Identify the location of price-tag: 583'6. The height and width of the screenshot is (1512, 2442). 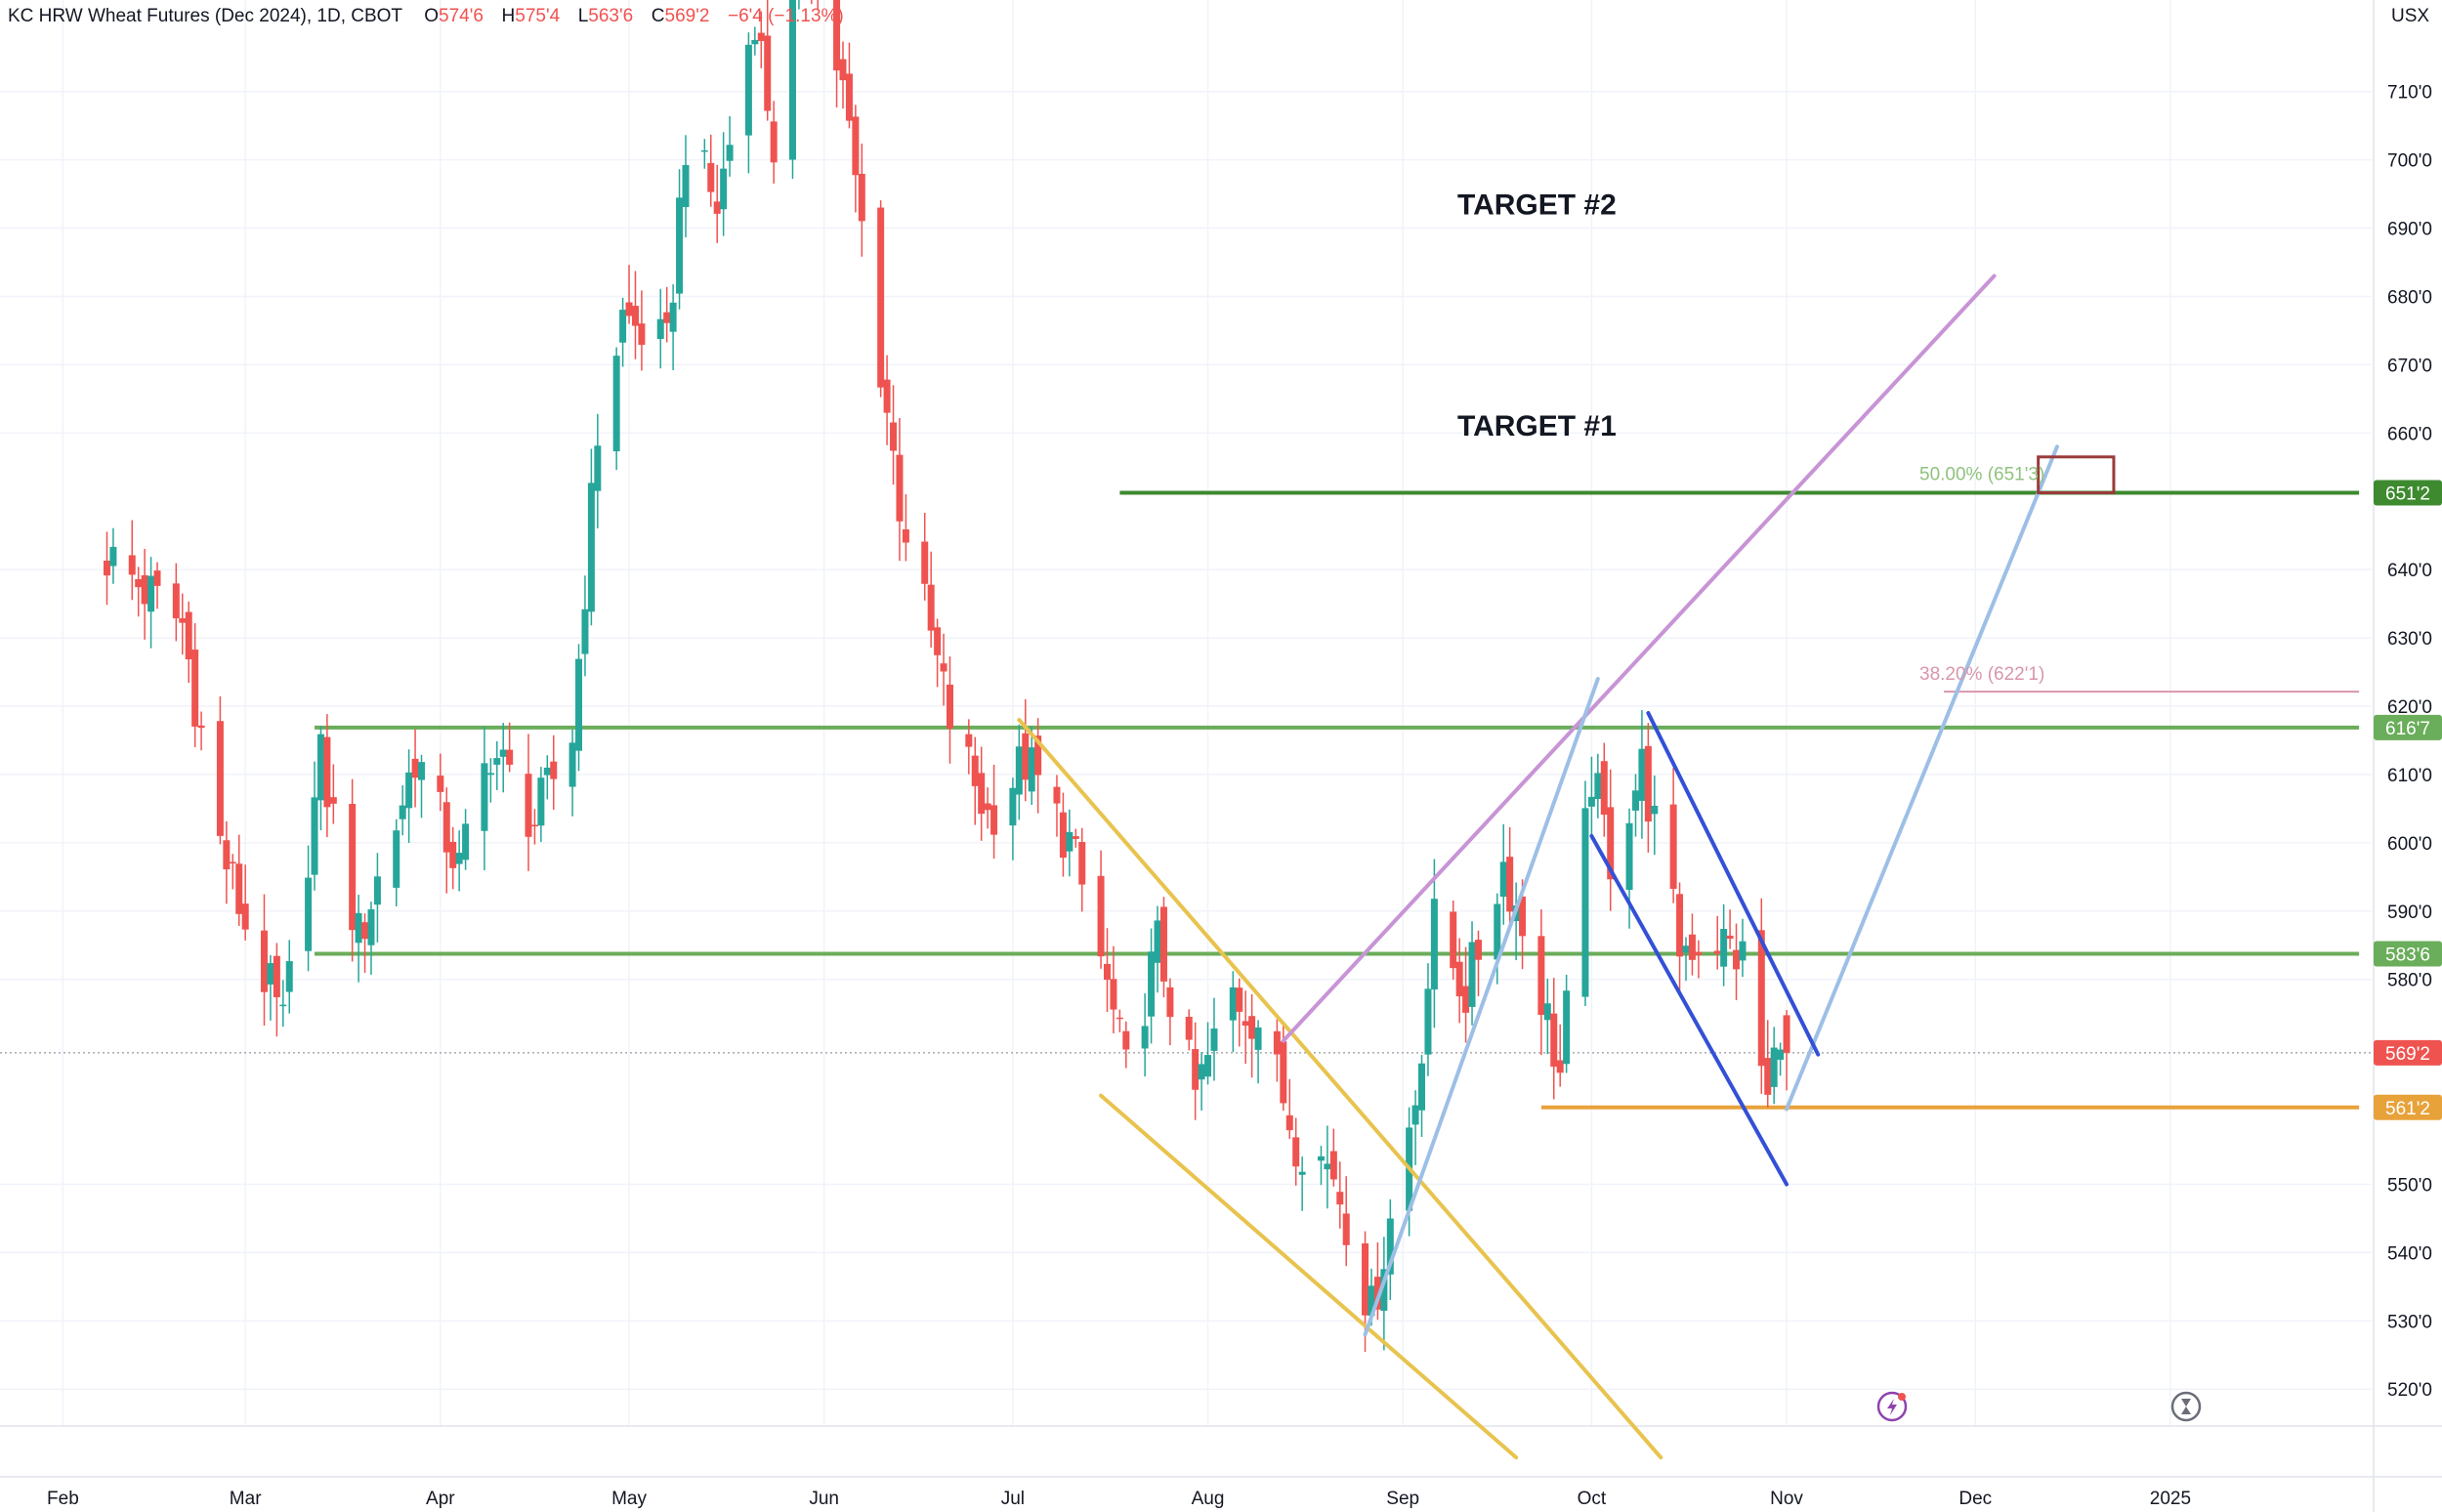
(2408, 954).